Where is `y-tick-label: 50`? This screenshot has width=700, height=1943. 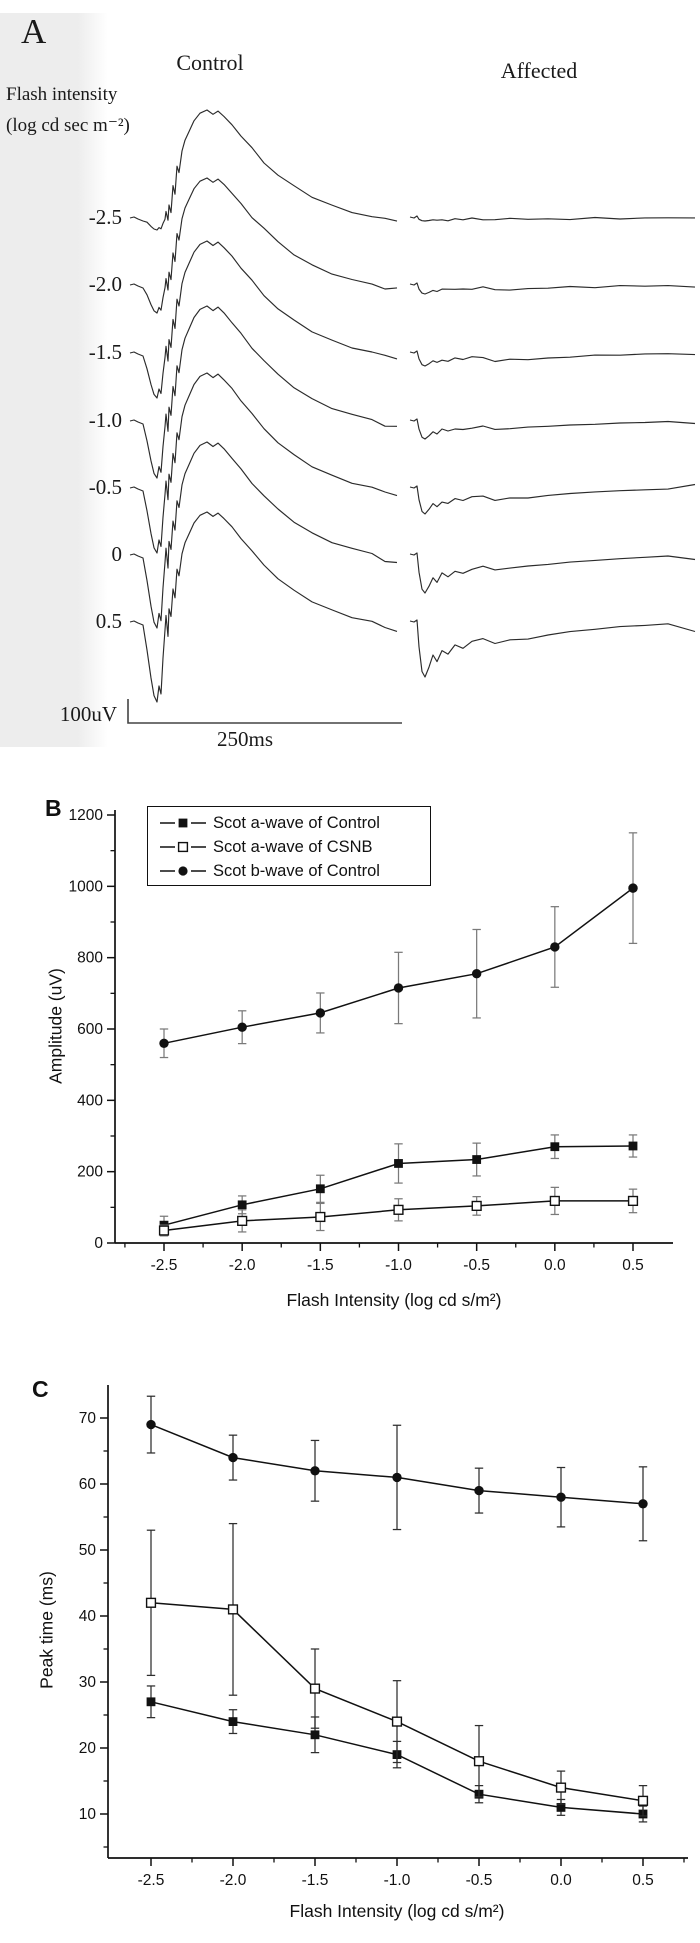 y-tick-label: 50 is located at coordinates (88, 1550).